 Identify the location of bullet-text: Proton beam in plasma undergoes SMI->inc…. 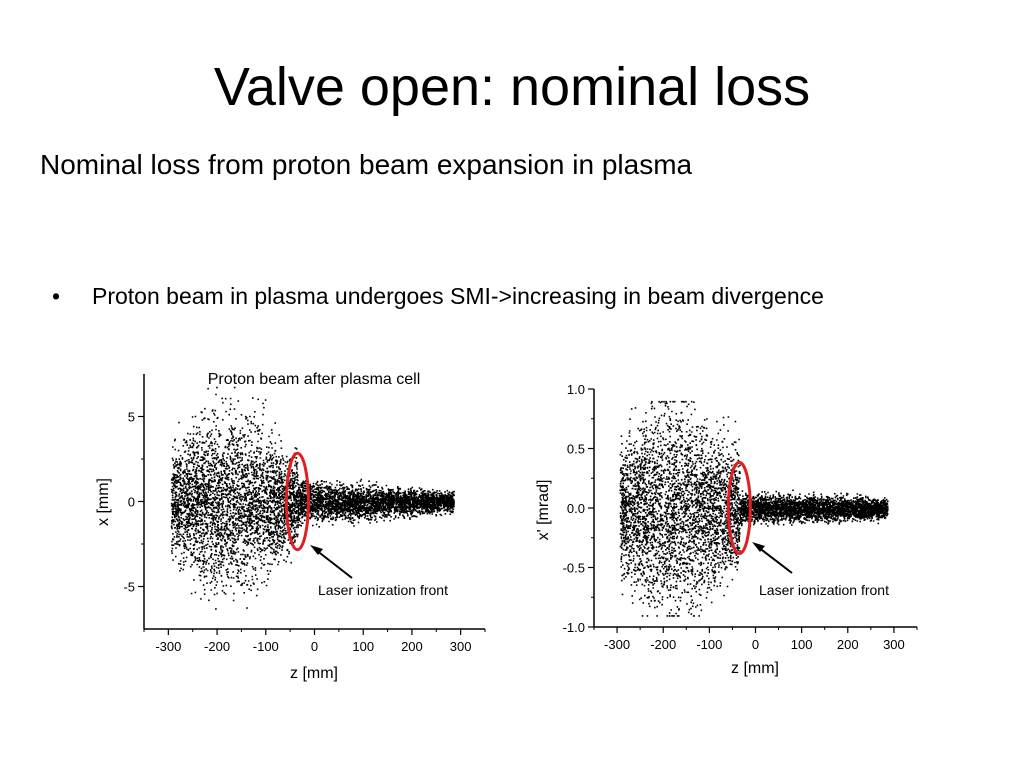
(458, 296).